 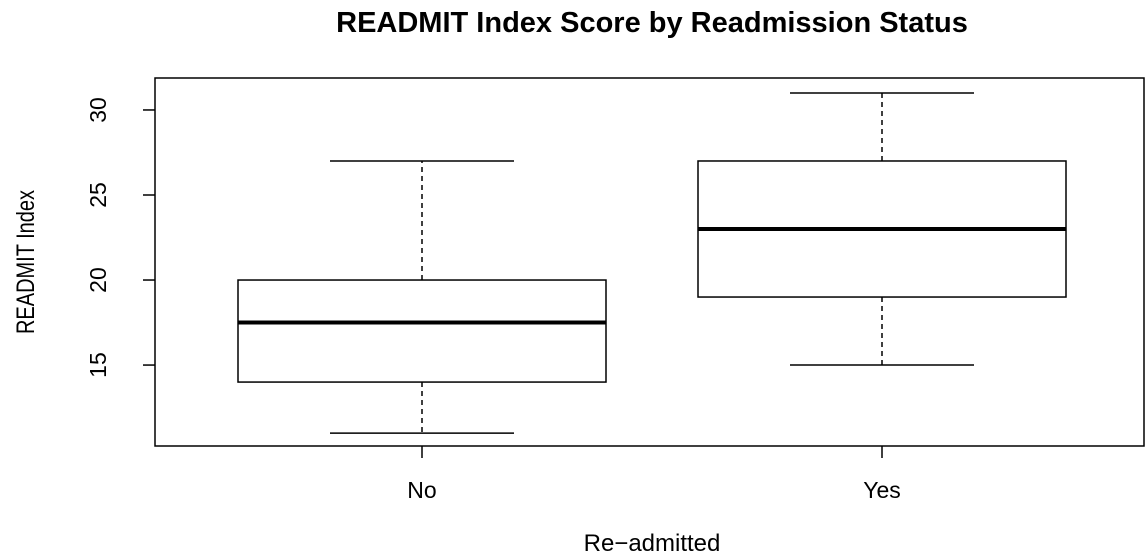 I want to click on y-axis-label: READMIT Index, so click(x=26, y=261).